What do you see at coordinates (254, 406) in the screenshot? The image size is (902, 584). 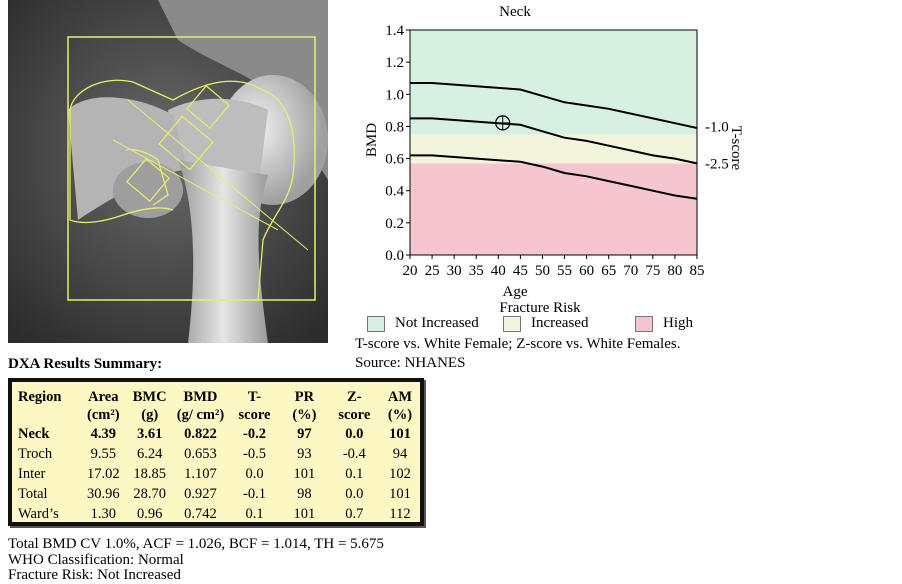 I see `col-header-tscore: T-score` at bounding box center [254, 406].